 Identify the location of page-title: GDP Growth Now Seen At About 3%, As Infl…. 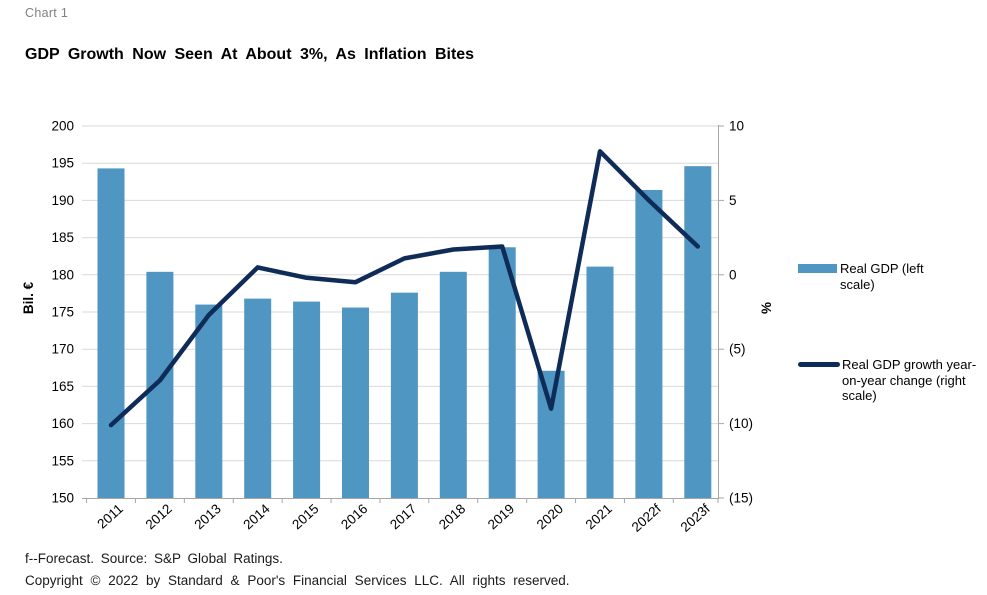
(250, 54).